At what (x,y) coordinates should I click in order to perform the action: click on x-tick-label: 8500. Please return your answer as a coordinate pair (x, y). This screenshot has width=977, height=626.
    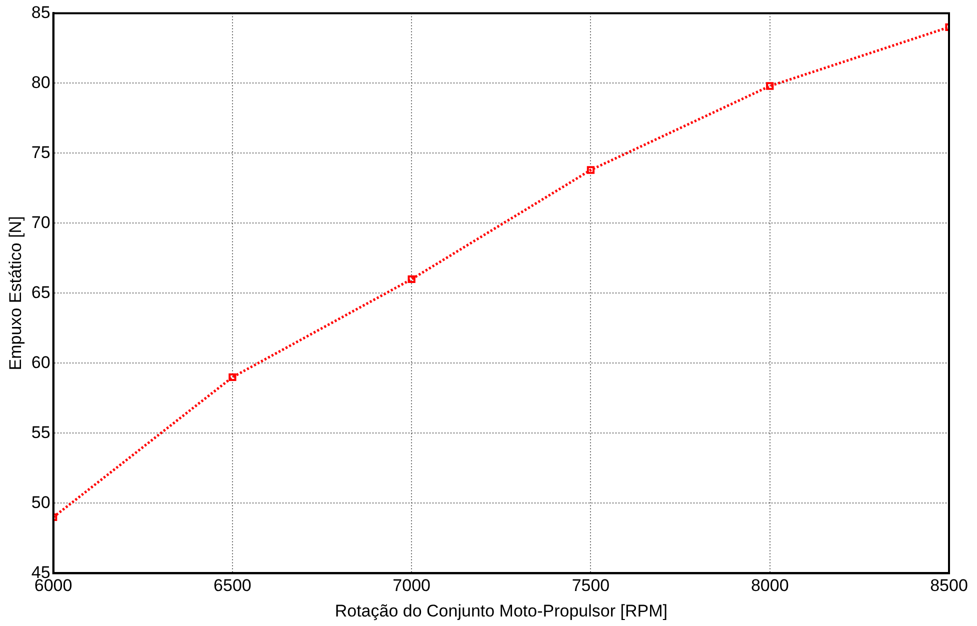
    Looking at the image, I should click on (949, 586).